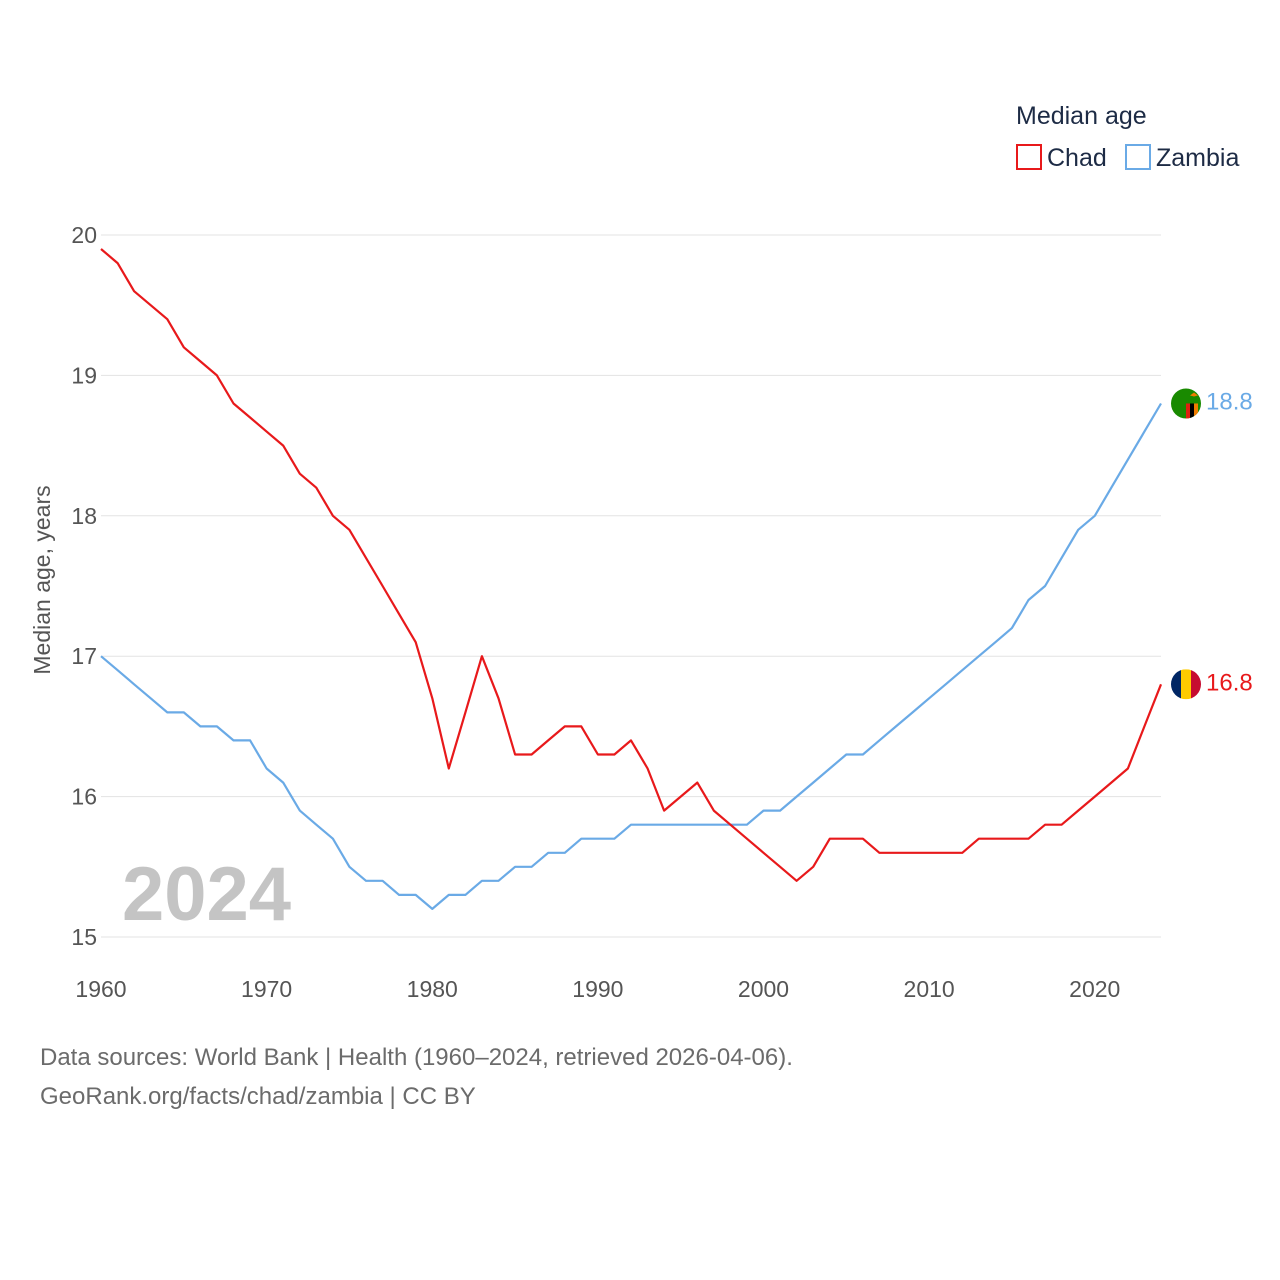  What do you see at coordinates (763, 989) in the screenshot?
I see `x-tick-label: 2000` at bounding box center [763, 989].